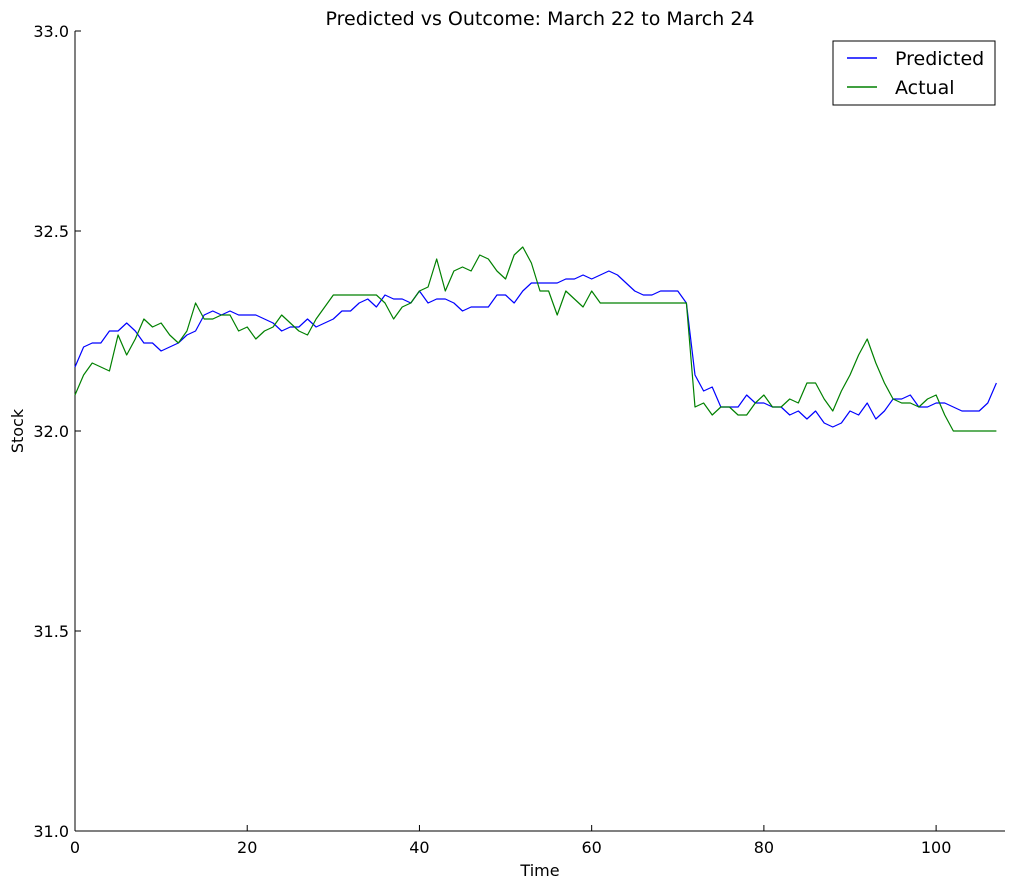 The height and width of the screenshot is (890, 1015). I want to click on x-tick-label: 0, so click(75, 847).